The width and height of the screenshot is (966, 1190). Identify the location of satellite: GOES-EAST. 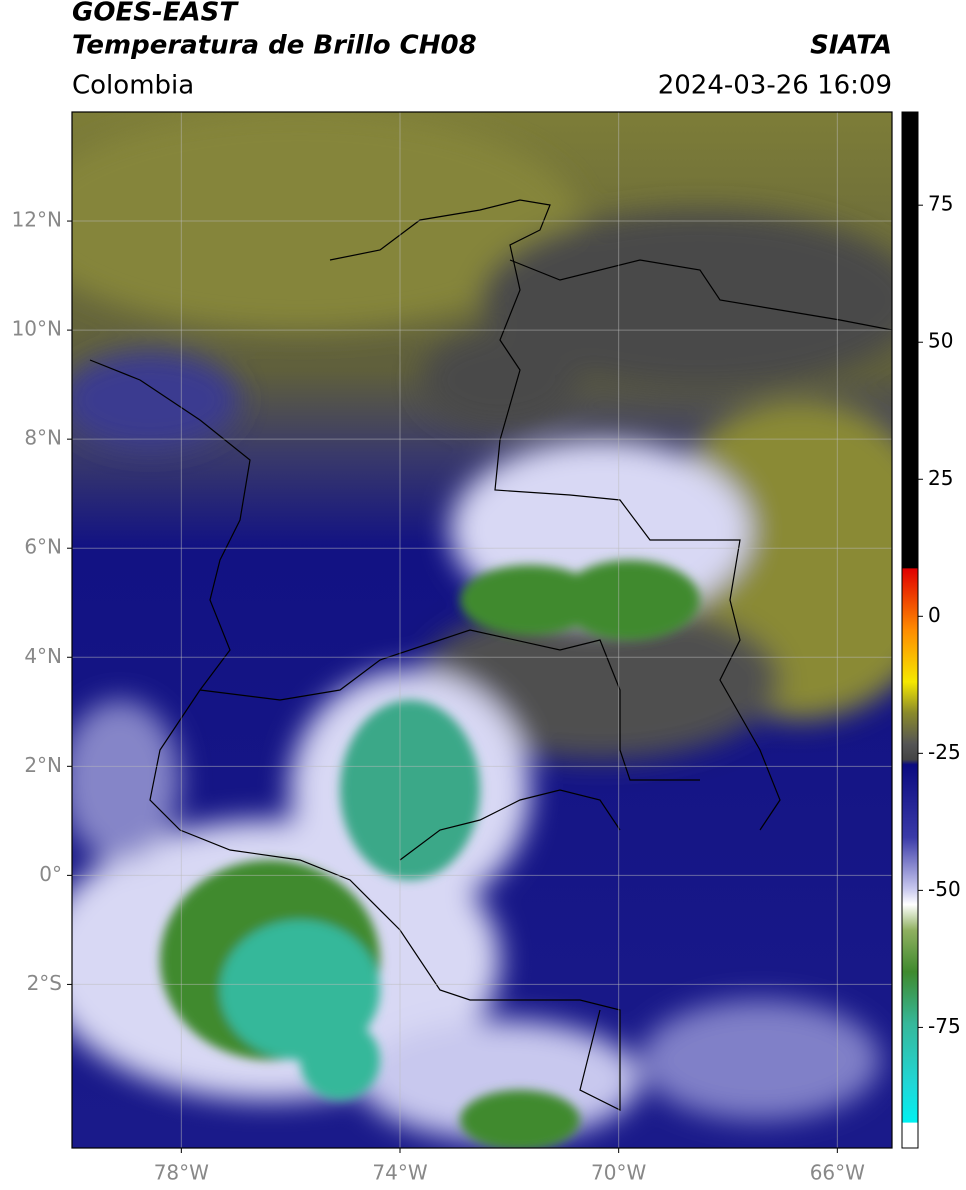
(155, 14).